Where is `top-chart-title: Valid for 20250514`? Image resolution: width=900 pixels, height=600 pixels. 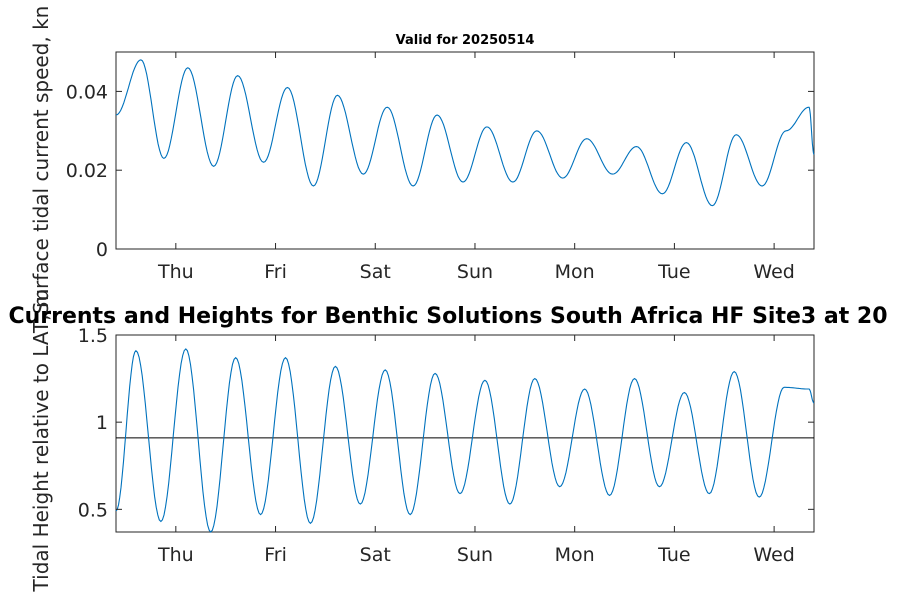
top-chart-title: Valid for 20250514 is located at coordinates (465, 40).